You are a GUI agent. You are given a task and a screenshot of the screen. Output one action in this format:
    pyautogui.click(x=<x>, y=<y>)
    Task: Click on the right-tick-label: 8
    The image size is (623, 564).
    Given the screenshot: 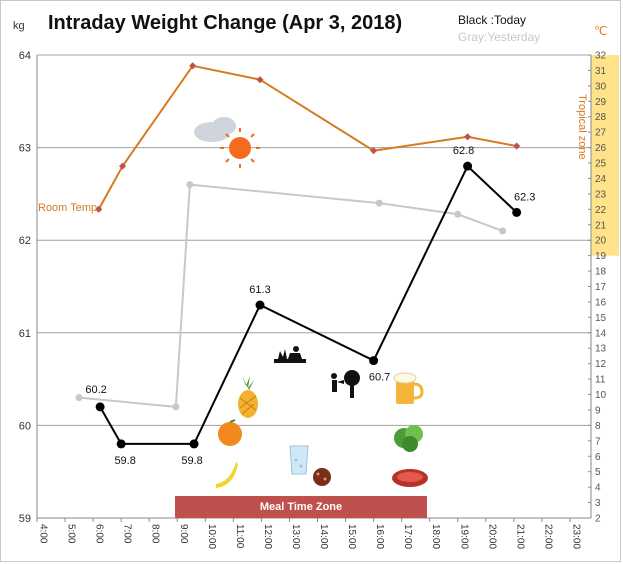 What is the action you would take?
    pyautogui.click(x=598, y=426)
    